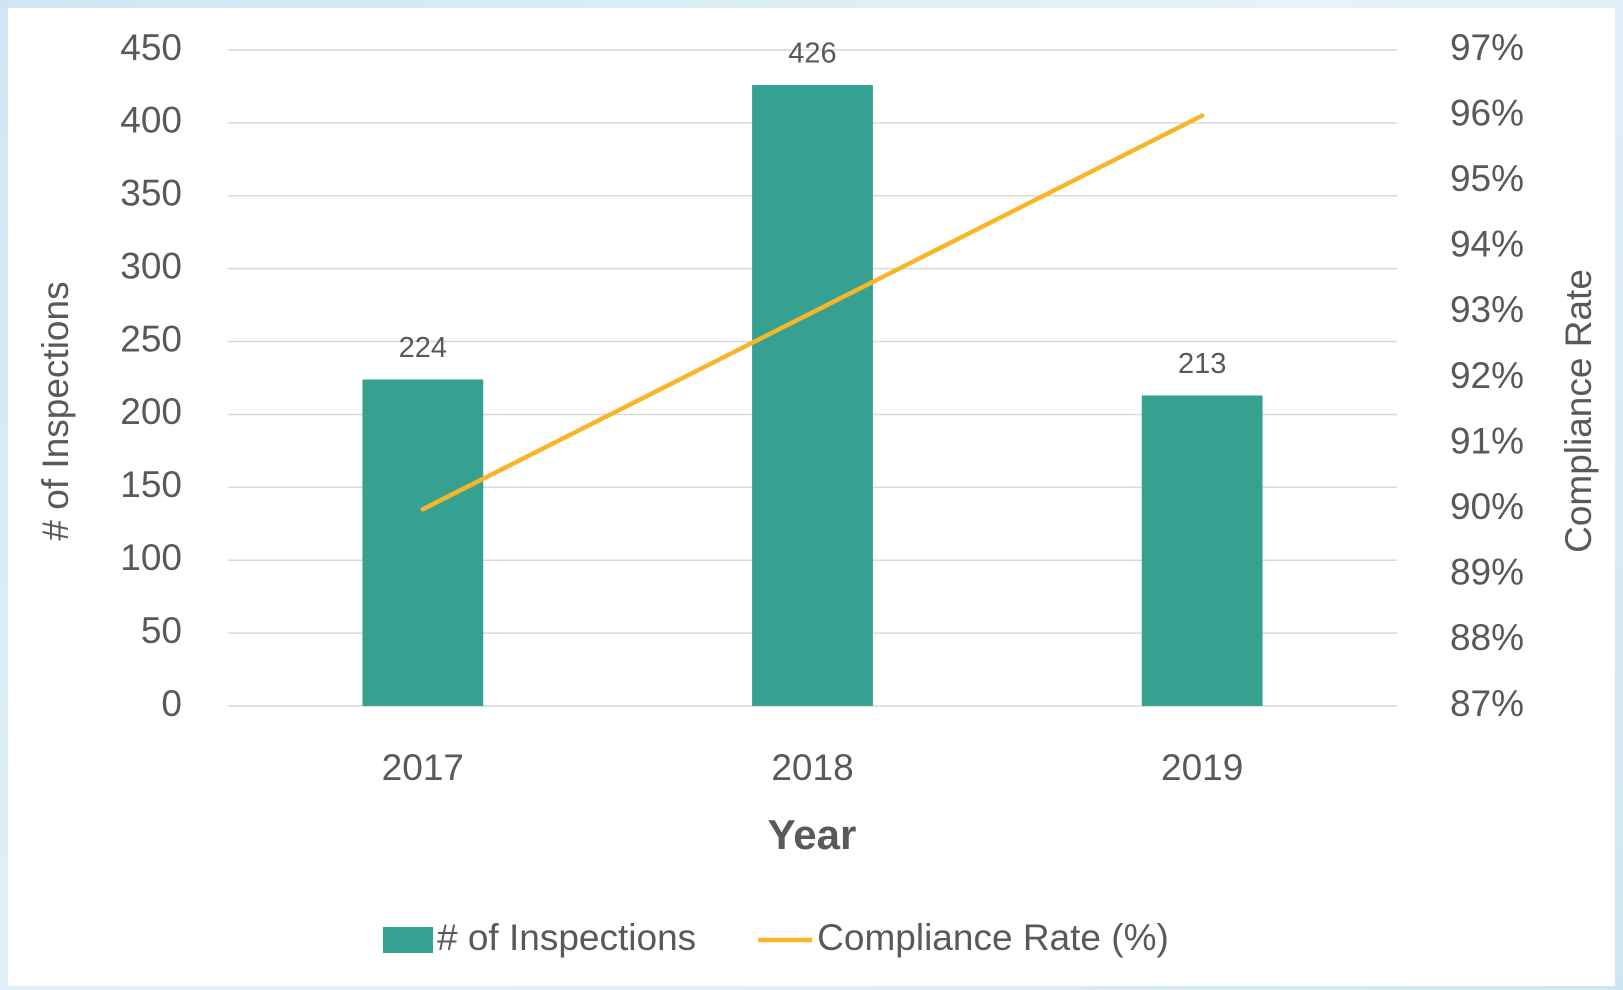 The image size is (1623, 990). I want to click on y2-tick-label: 93%, so click(1487, 309).